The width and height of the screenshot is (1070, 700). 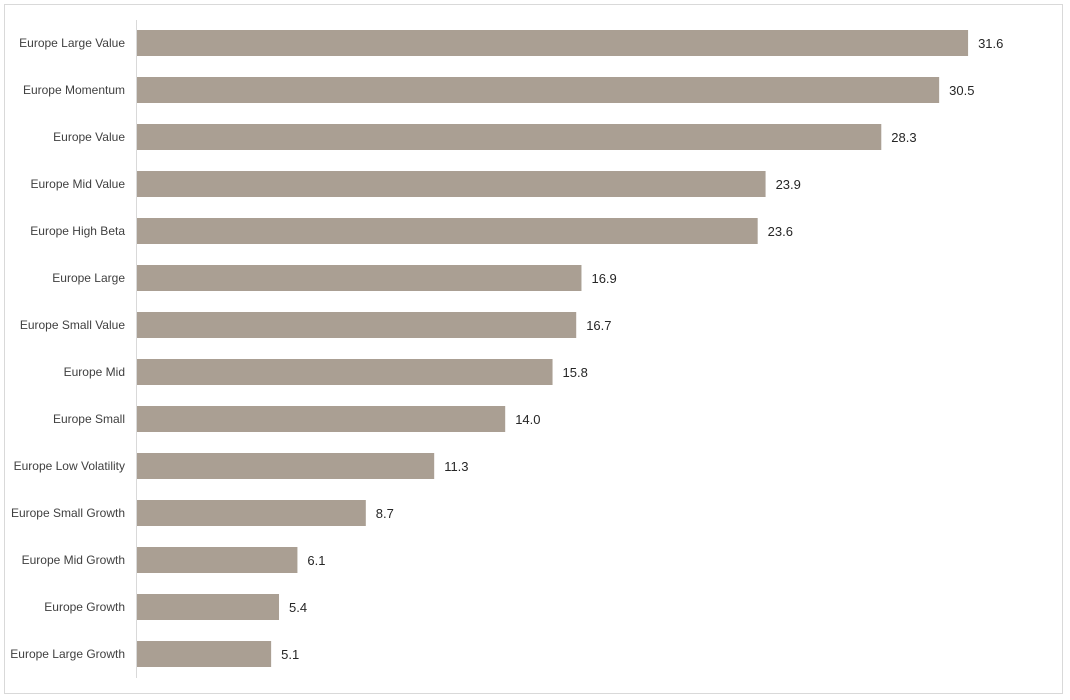 What do you see at coordinates (603, 278) in the screenshot?
I see `value-label: 16.9` at bounding box center [603, 278].